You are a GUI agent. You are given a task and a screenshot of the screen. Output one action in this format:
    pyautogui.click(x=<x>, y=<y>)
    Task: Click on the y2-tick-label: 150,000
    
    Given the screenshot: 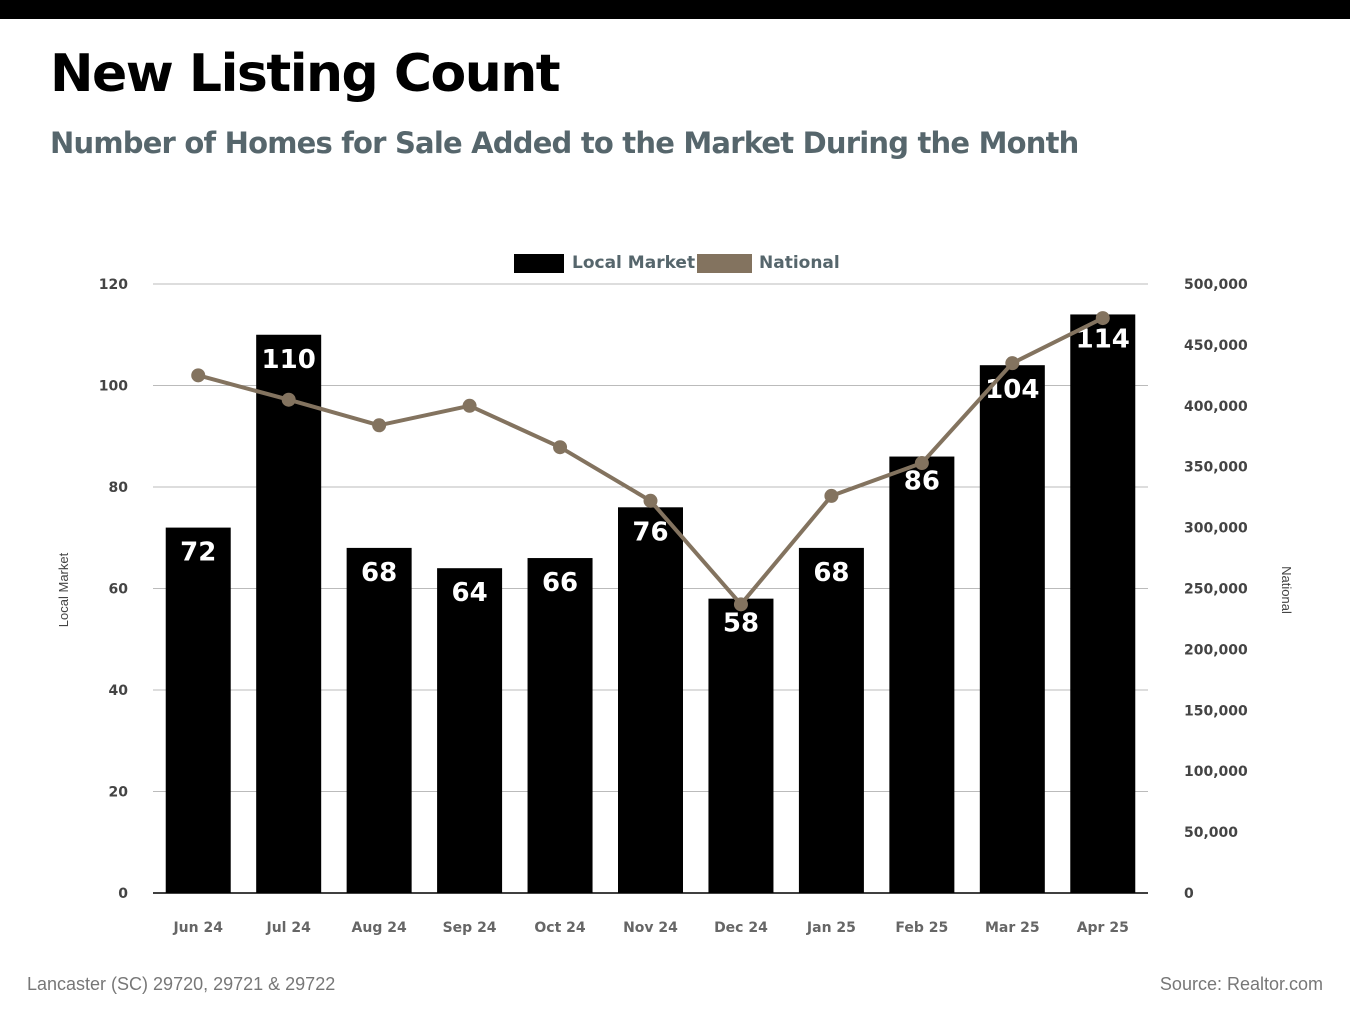 What is the action you would take?
    pyautogui.click(x=1216, y=711)
    